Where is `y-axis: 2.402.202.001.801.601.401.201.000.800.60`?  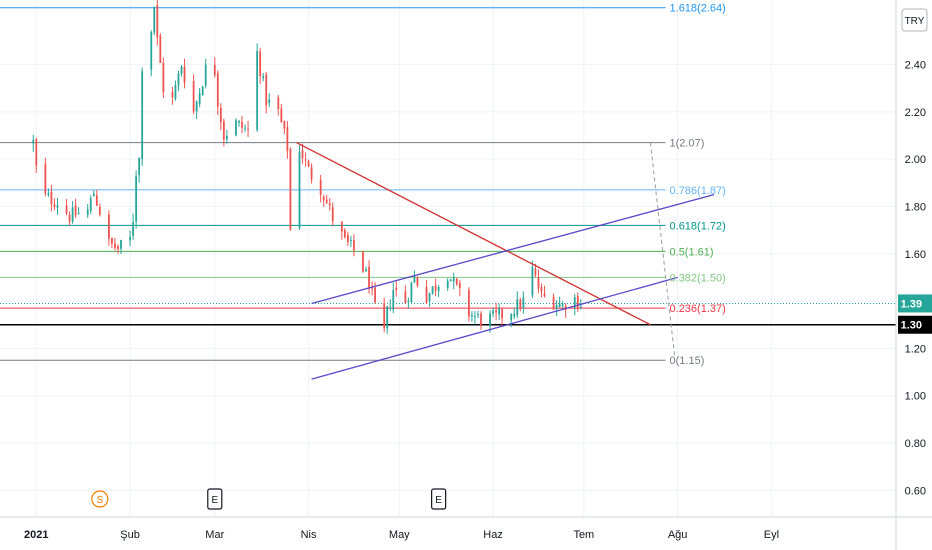
y-axis: 2.402.202.001.801.601.401.201.000.800.60 is located at coordinates (915, 279).